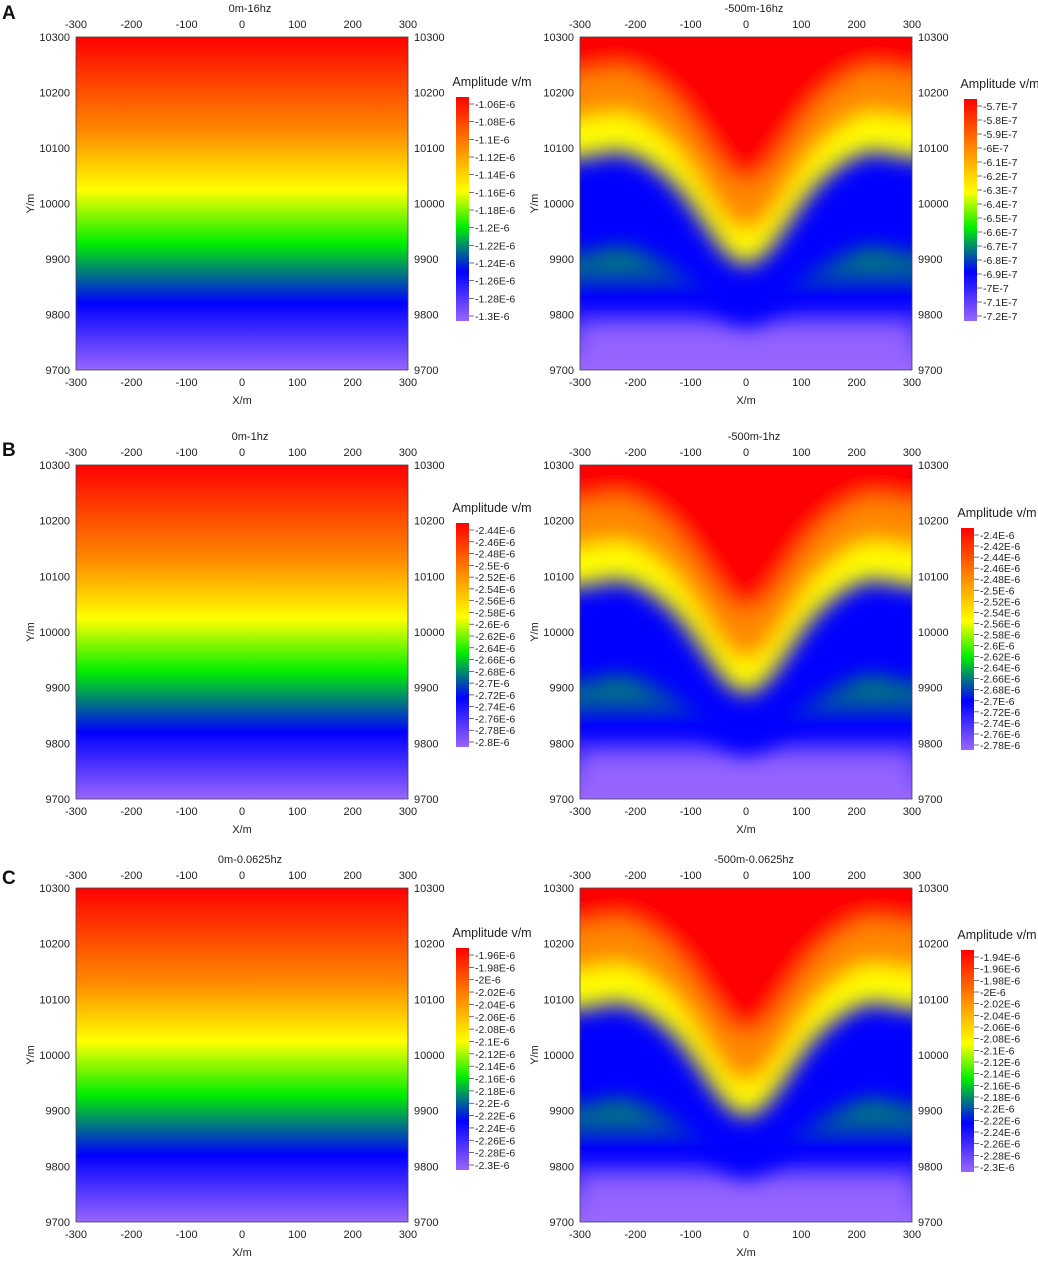  What do you see at coordinates (1000, 970) in the screenshot?
I see `colorbar-tick-label: -1.96E-6` at bounding box center [1000, 970].